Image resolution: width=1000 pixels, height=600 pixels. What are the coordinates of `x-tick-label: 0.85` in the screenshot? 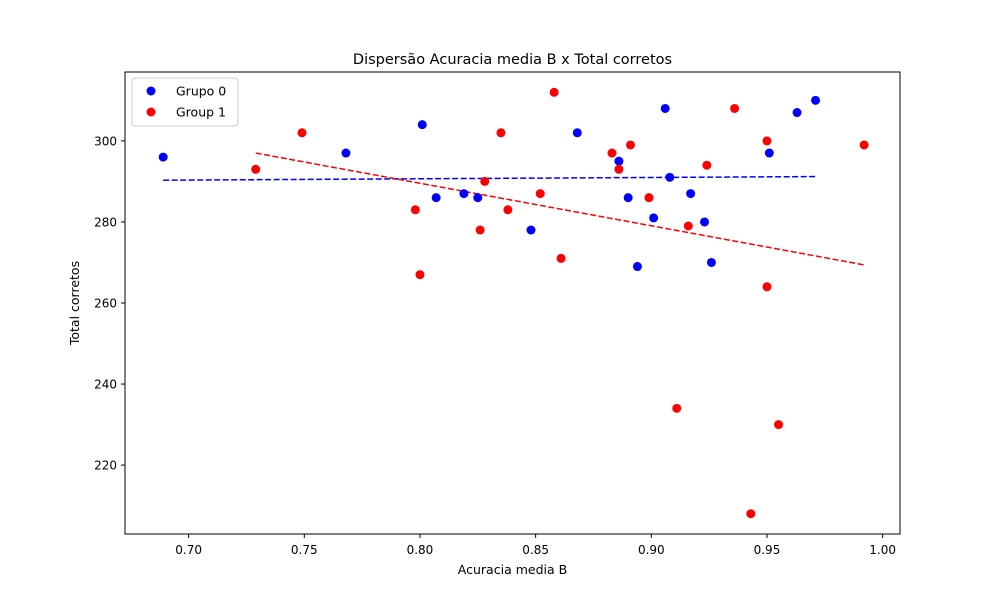 It's located at (535, 550).